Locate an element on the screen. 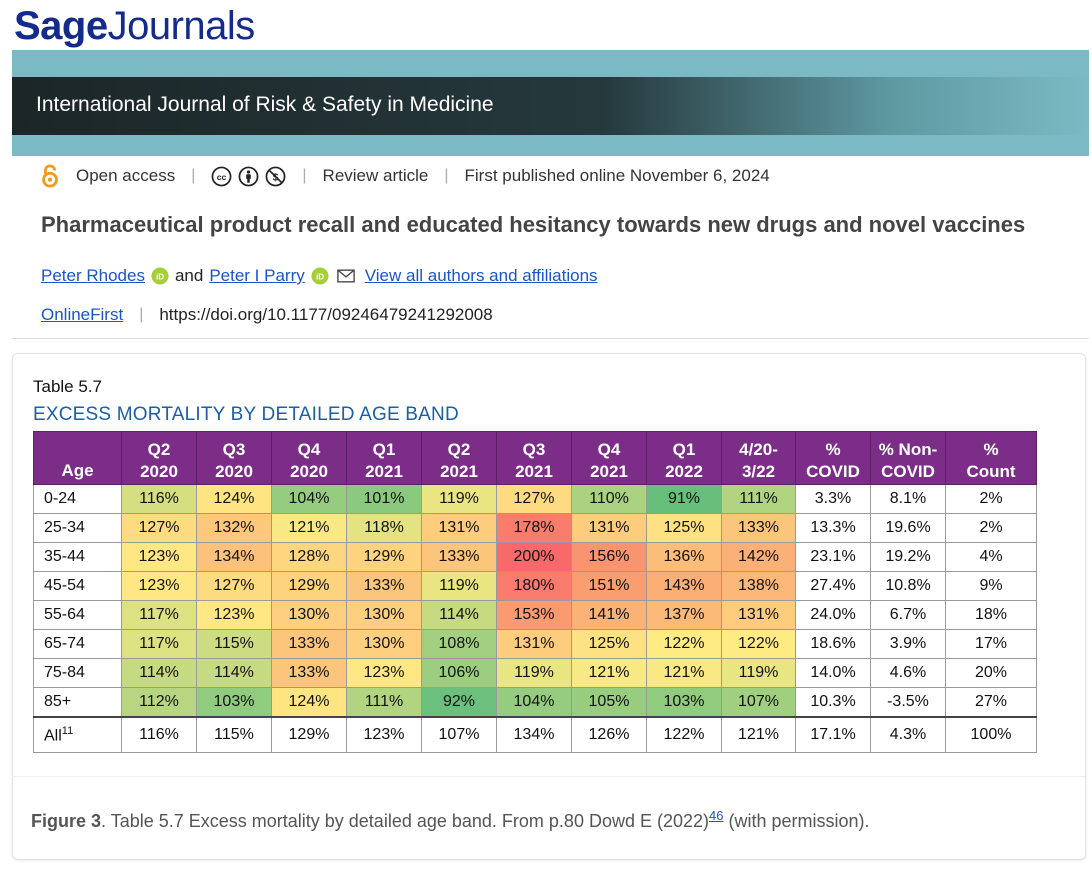 Image resolution: width=1092 pixels, height=872 pixels. table-cell: 123% is located at coordinates (159, 586).